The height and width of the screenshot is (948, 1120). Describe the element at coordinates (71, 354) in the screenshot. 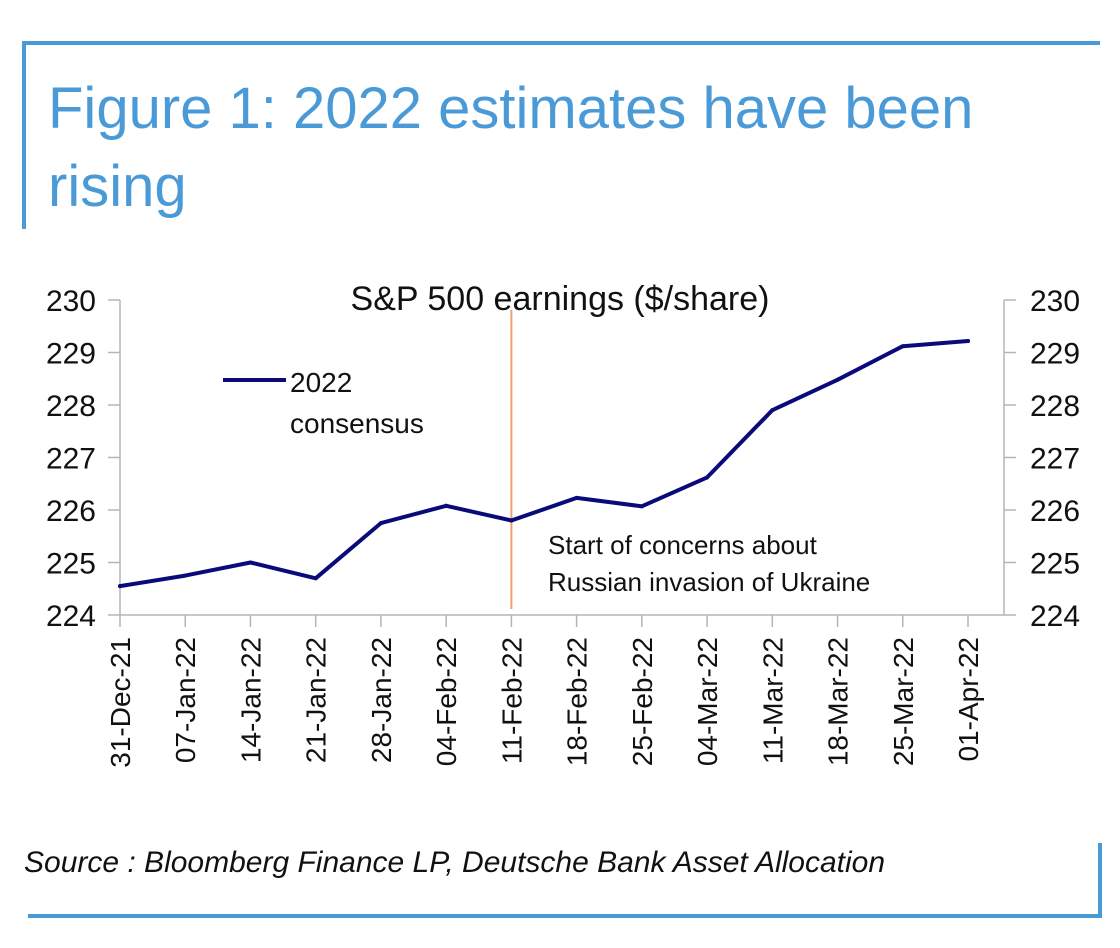

I see `y-tick-label-left: 229` at that location.